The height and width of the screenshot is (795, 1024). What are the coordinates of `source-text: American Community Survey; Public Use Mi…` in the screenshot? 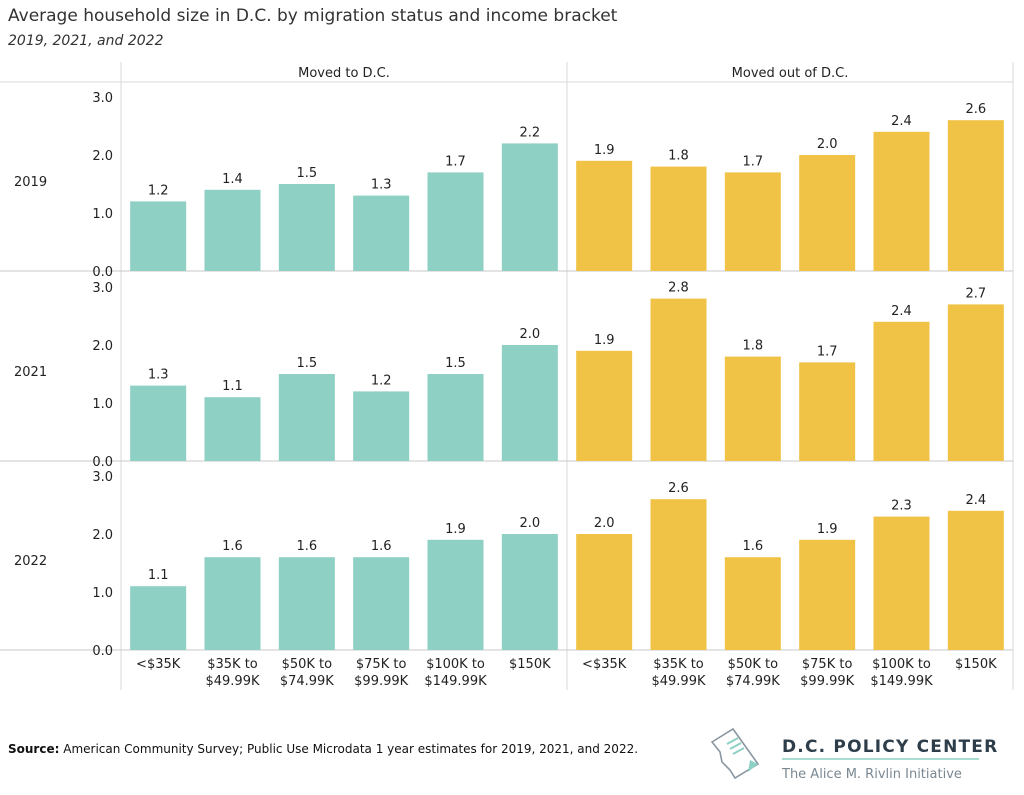 It's located at (351, 749).